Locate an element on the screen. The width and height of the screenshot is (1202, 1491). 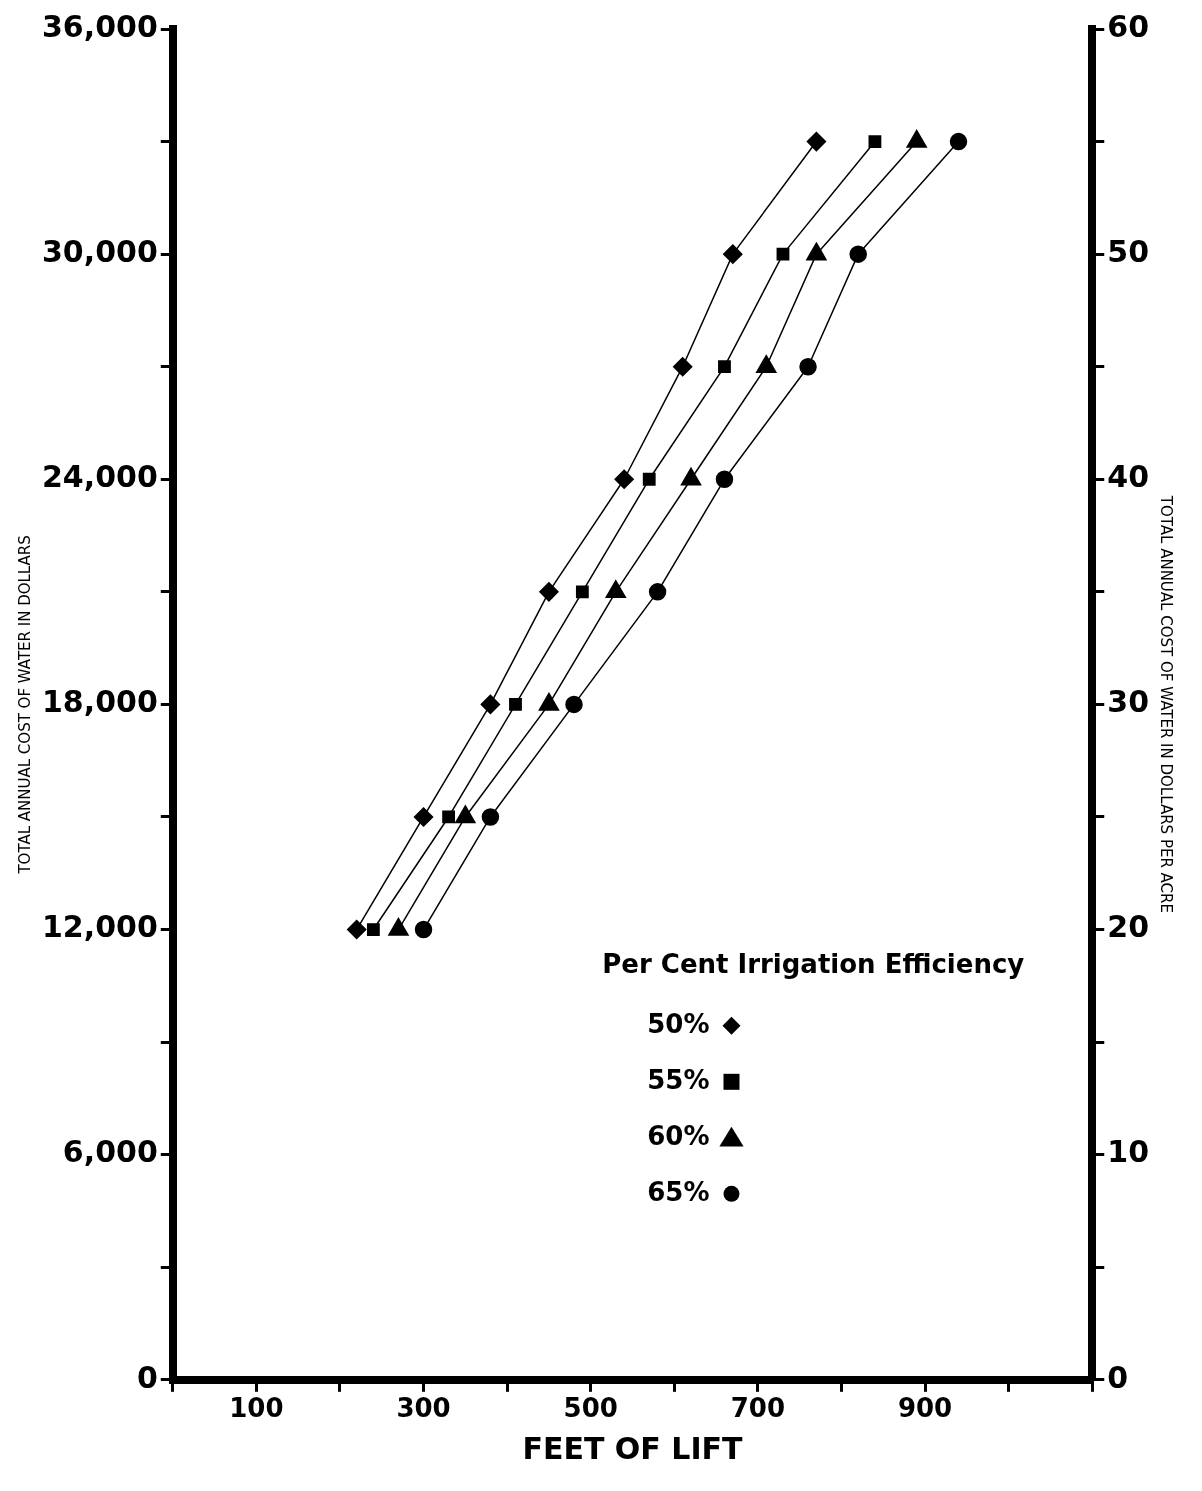
legend-label: 55% is located at coordinates (678, 1079).